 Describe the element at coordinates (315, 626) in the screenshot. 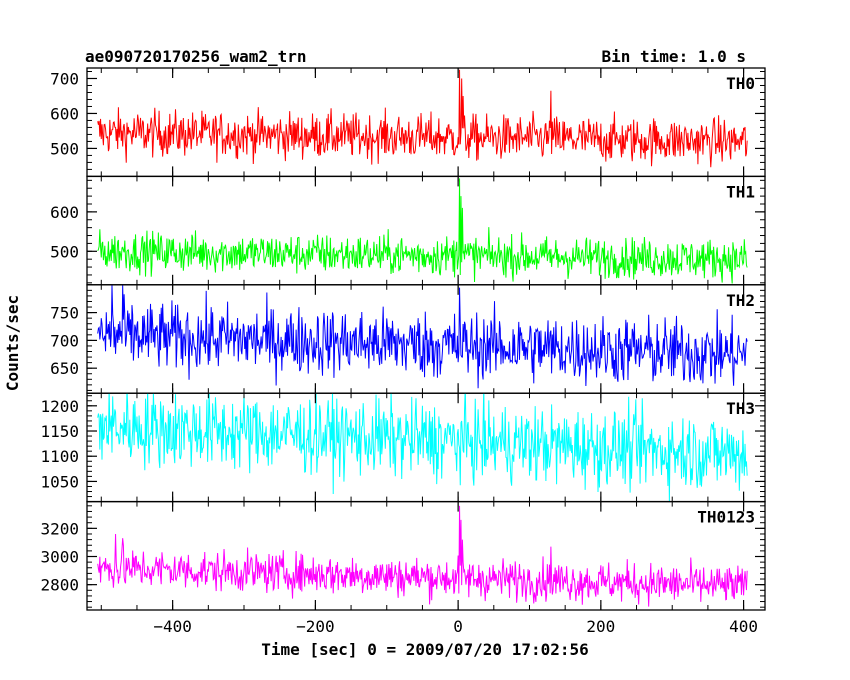

I see `x-tick-label: −200` at that location.